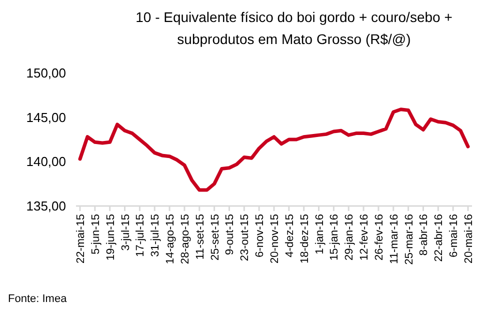  Describe the element at coordinates (304, 239) in the screenshot. I see `x-tick-label: 18-dez-15` at that location.